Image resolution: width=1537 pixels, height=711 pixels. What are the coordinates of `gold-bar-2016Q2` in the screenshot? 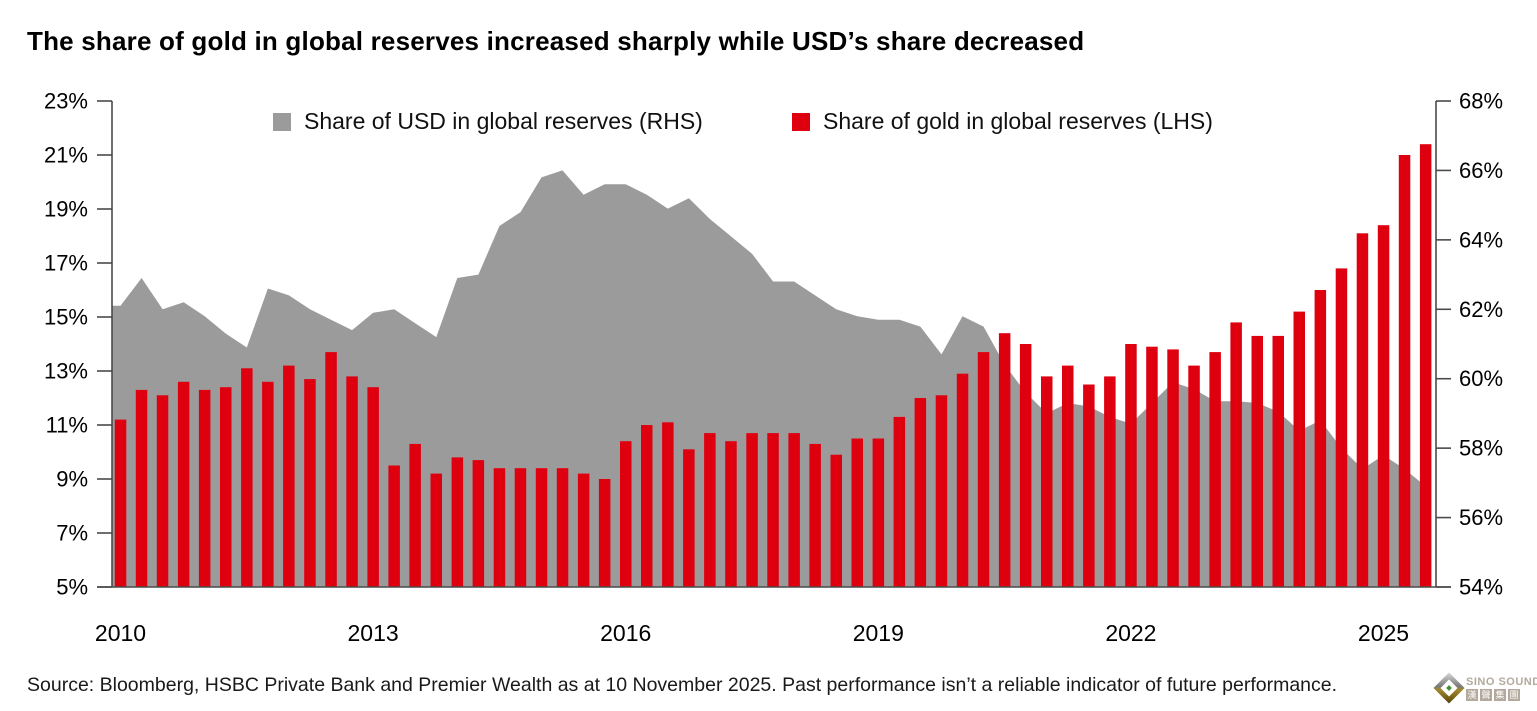 It's located at (647, 506).